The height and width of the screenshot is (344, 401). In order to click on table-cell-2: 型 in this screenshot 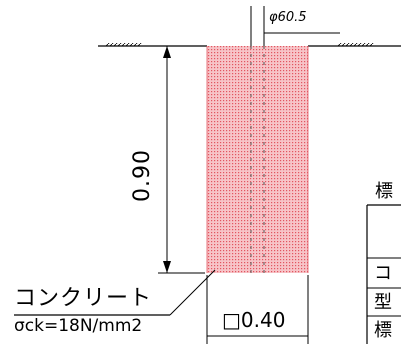, I will do `click(383, 302)`.